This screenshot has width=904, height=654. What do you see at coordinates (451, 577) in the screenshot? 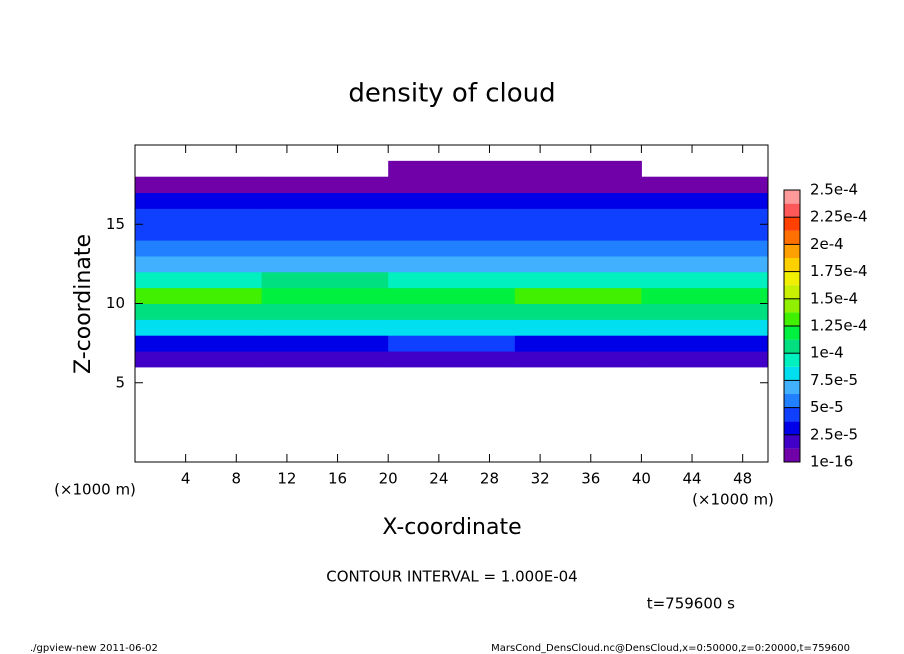
I see `annotation: CONTOUR INTERVAL = 1.000E-04` at bounding box center [451, 577].